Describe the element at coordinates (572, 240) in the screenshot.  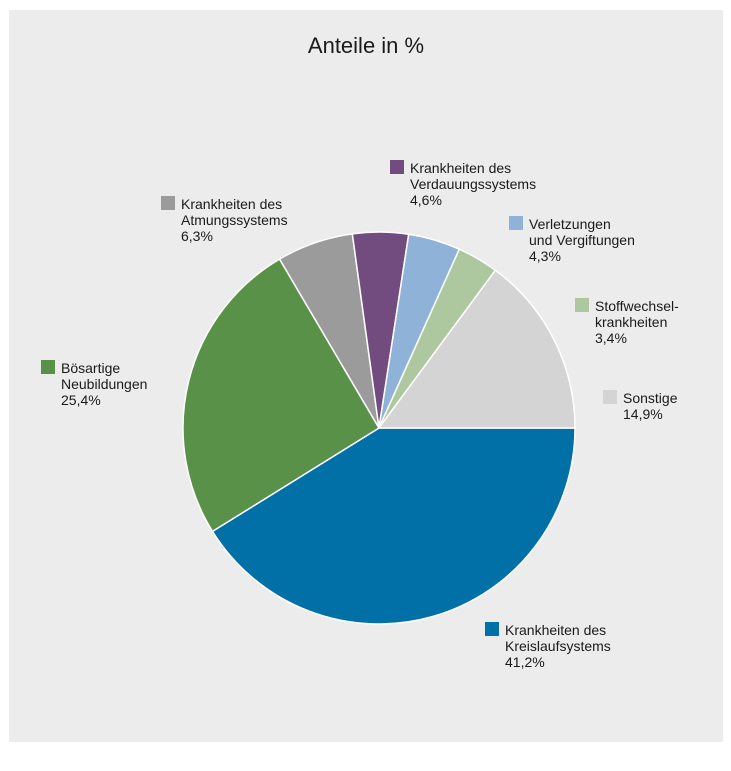
I see `label-verletzungen: Verletzungen und Vergiftungen 4,3%` at that location.